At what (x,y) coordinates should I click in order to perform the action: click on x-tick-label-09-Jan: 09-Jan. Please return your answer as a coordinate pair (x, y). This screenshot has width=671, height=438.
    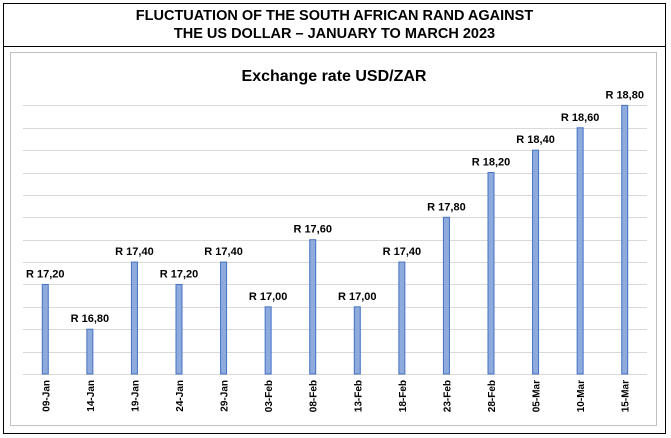
    Looking at the image, I should click on (46, 396).